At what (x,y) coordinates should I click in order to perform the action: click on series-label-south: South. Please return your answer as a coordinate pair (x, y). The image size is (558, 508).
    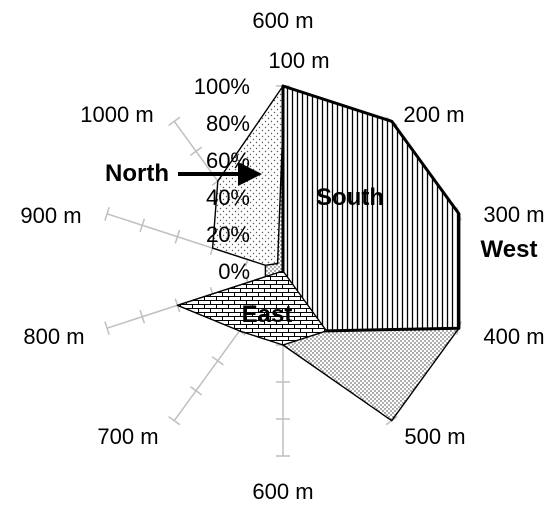
    Looking at the image, I should click on (350, 197).